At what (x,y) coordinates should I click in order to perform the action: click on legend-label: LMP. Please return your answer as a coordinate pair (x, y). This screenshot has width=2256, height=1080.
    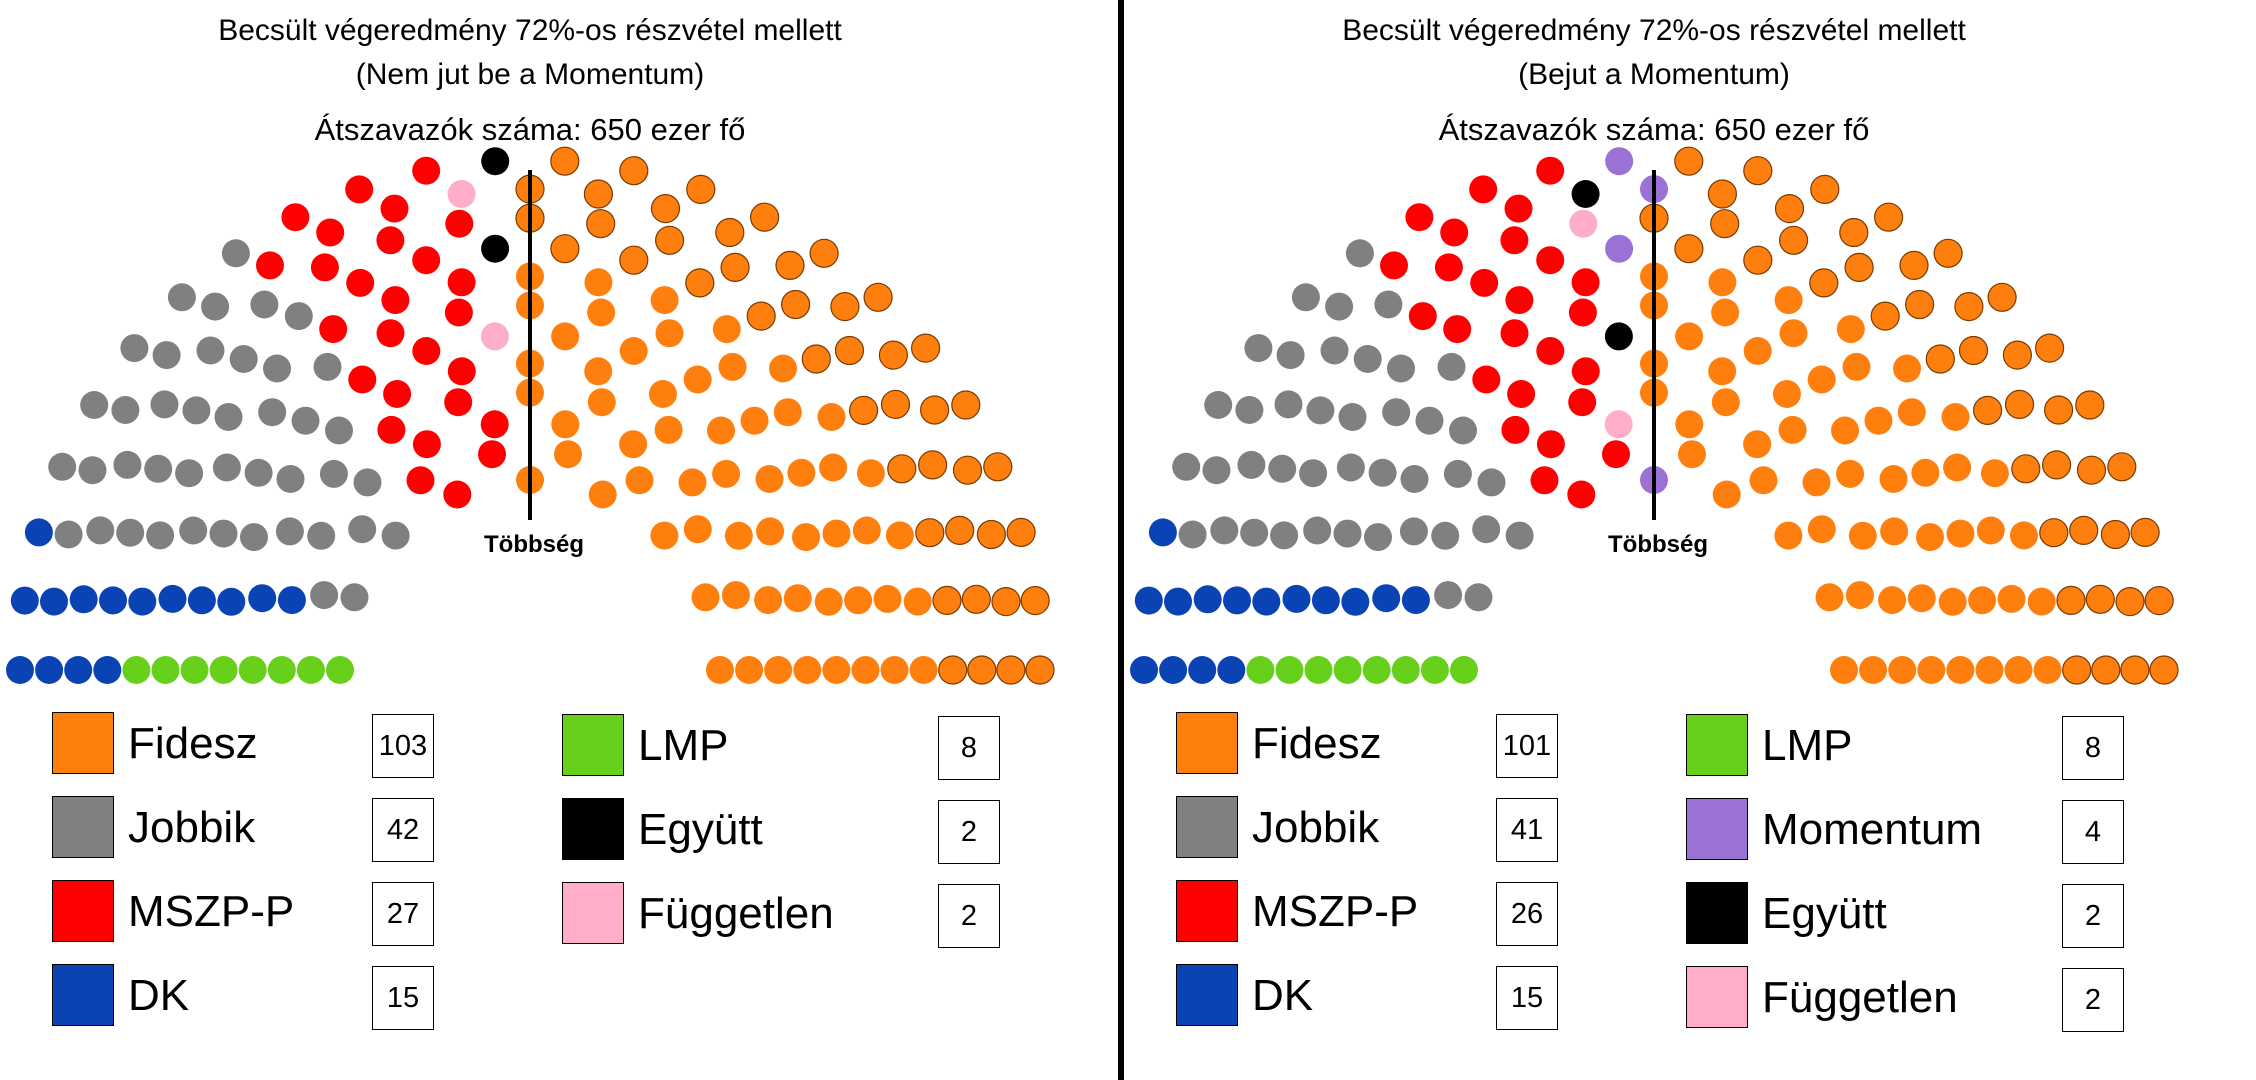
    Looking at the image, I should click on (1807, 745).